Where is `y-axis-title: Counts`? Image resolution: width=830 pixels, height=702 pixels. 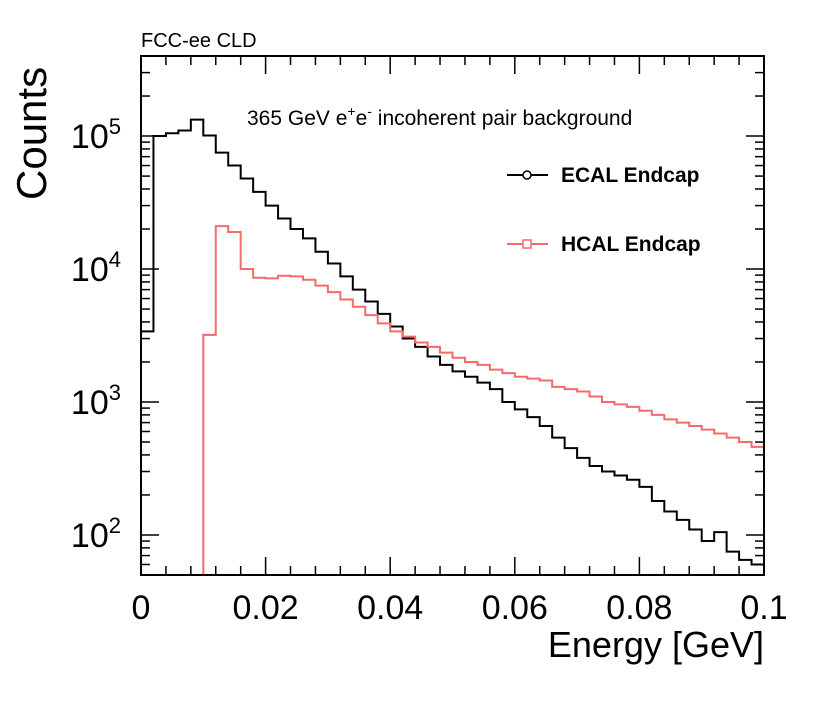 y-axis-title: Counts is located at coordinates (31, 133).